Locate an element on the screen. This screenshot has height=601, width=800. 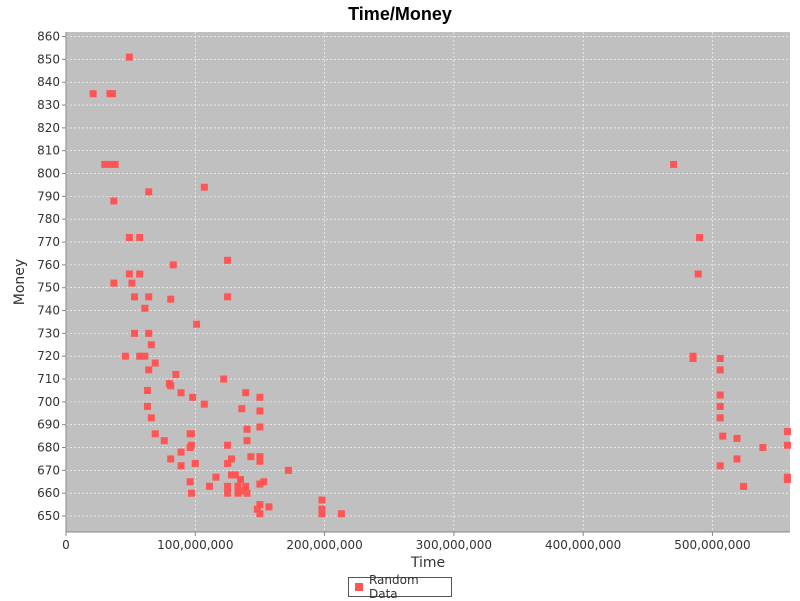
x-tick-label: 500,000,000 is located at coordinates (712, 545).